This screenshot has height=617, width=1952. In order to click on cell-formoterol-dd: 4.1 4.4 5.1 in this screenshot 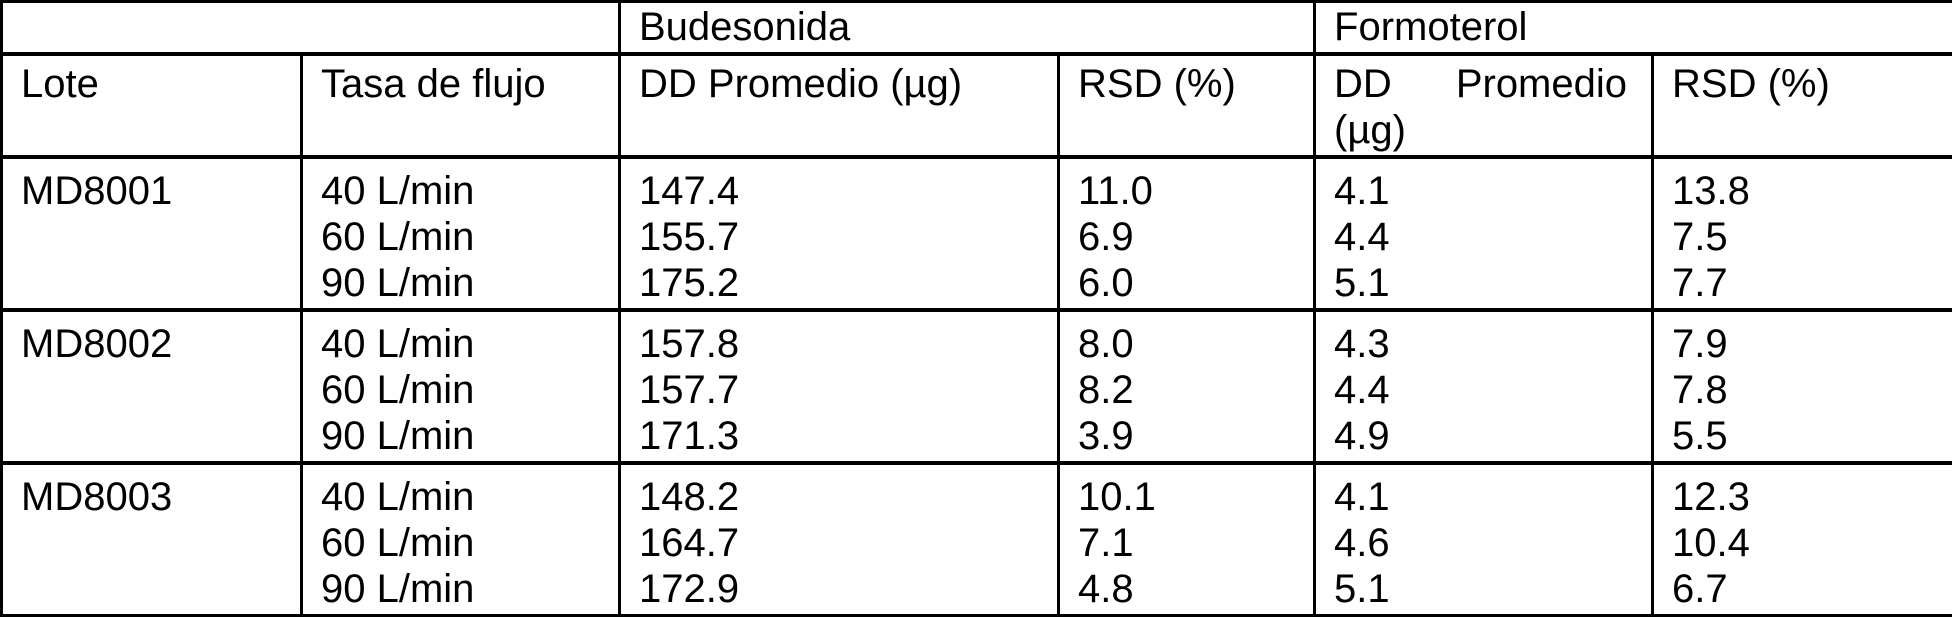, I will do `click(1484, 233)`.